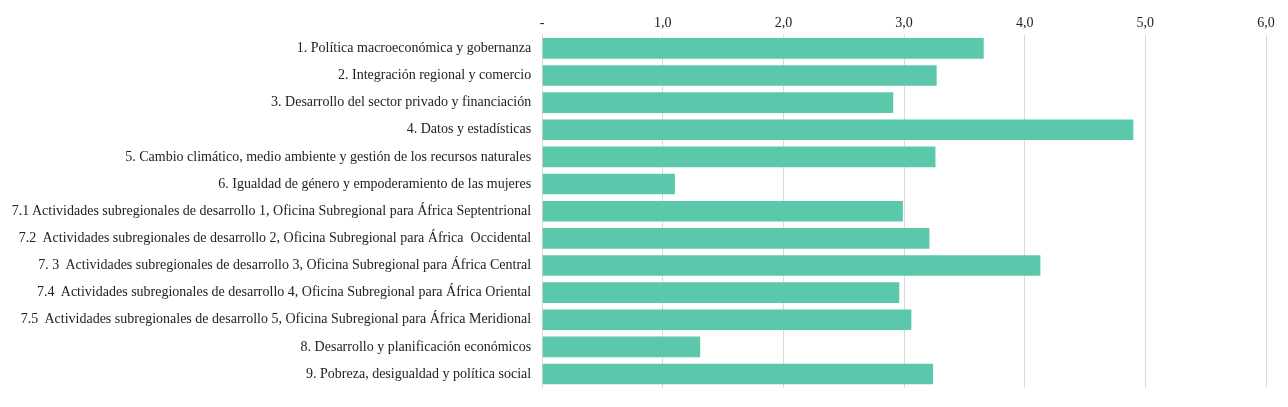  Describe the element at coordinates (783, 23) in the screenshot. I see `x-tick-label: 2,0` at that location.